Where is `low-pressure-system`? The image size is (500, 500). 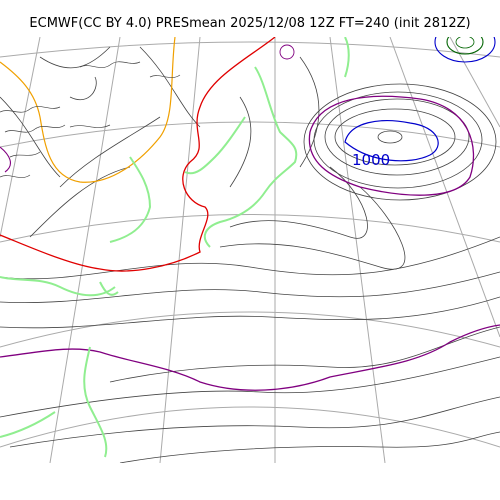
low-pressure-system is located at coordinates (400, 142).